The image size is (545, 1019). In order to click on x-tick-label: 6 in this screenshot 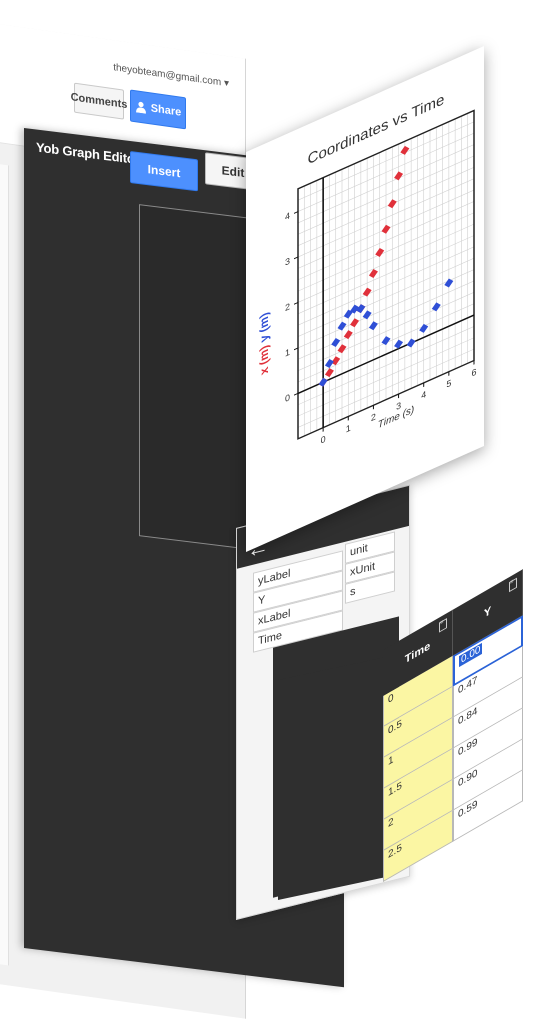, I will do `click(473, 372)`.